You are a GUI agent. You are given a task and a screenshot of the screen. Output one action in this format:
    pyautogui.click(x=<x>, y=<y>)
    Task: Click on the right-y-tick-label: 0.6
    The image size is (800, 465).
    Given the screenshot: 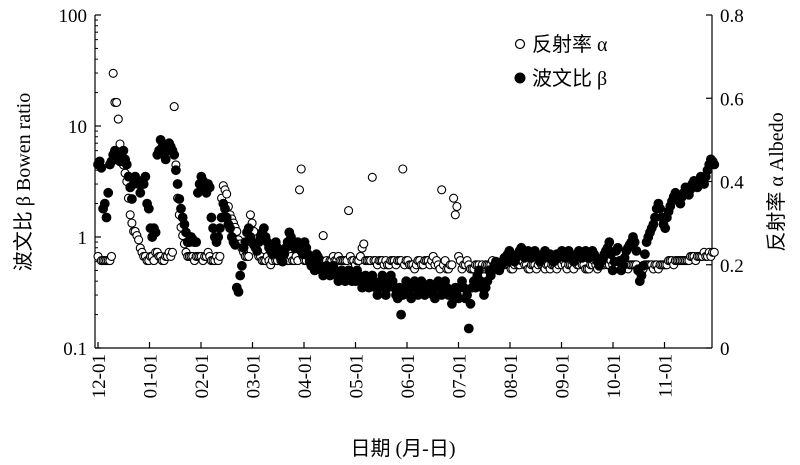 What is the action you would take?
    pyautogui.click(x=732, y=99)
    